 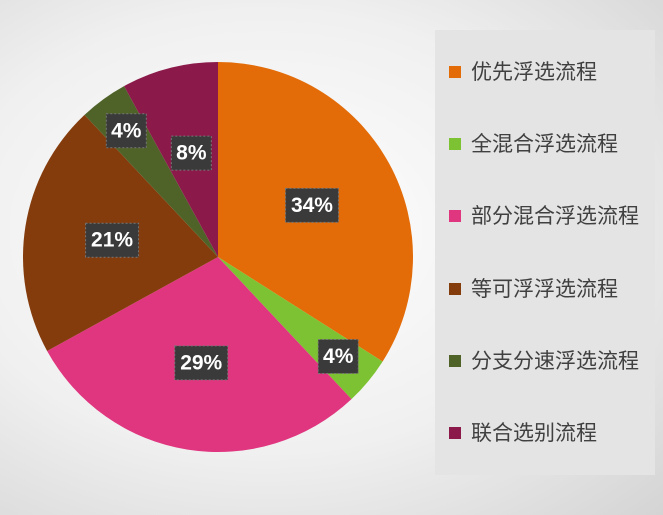 I want to click on data-label: 8%, so click(x=191, y=153).